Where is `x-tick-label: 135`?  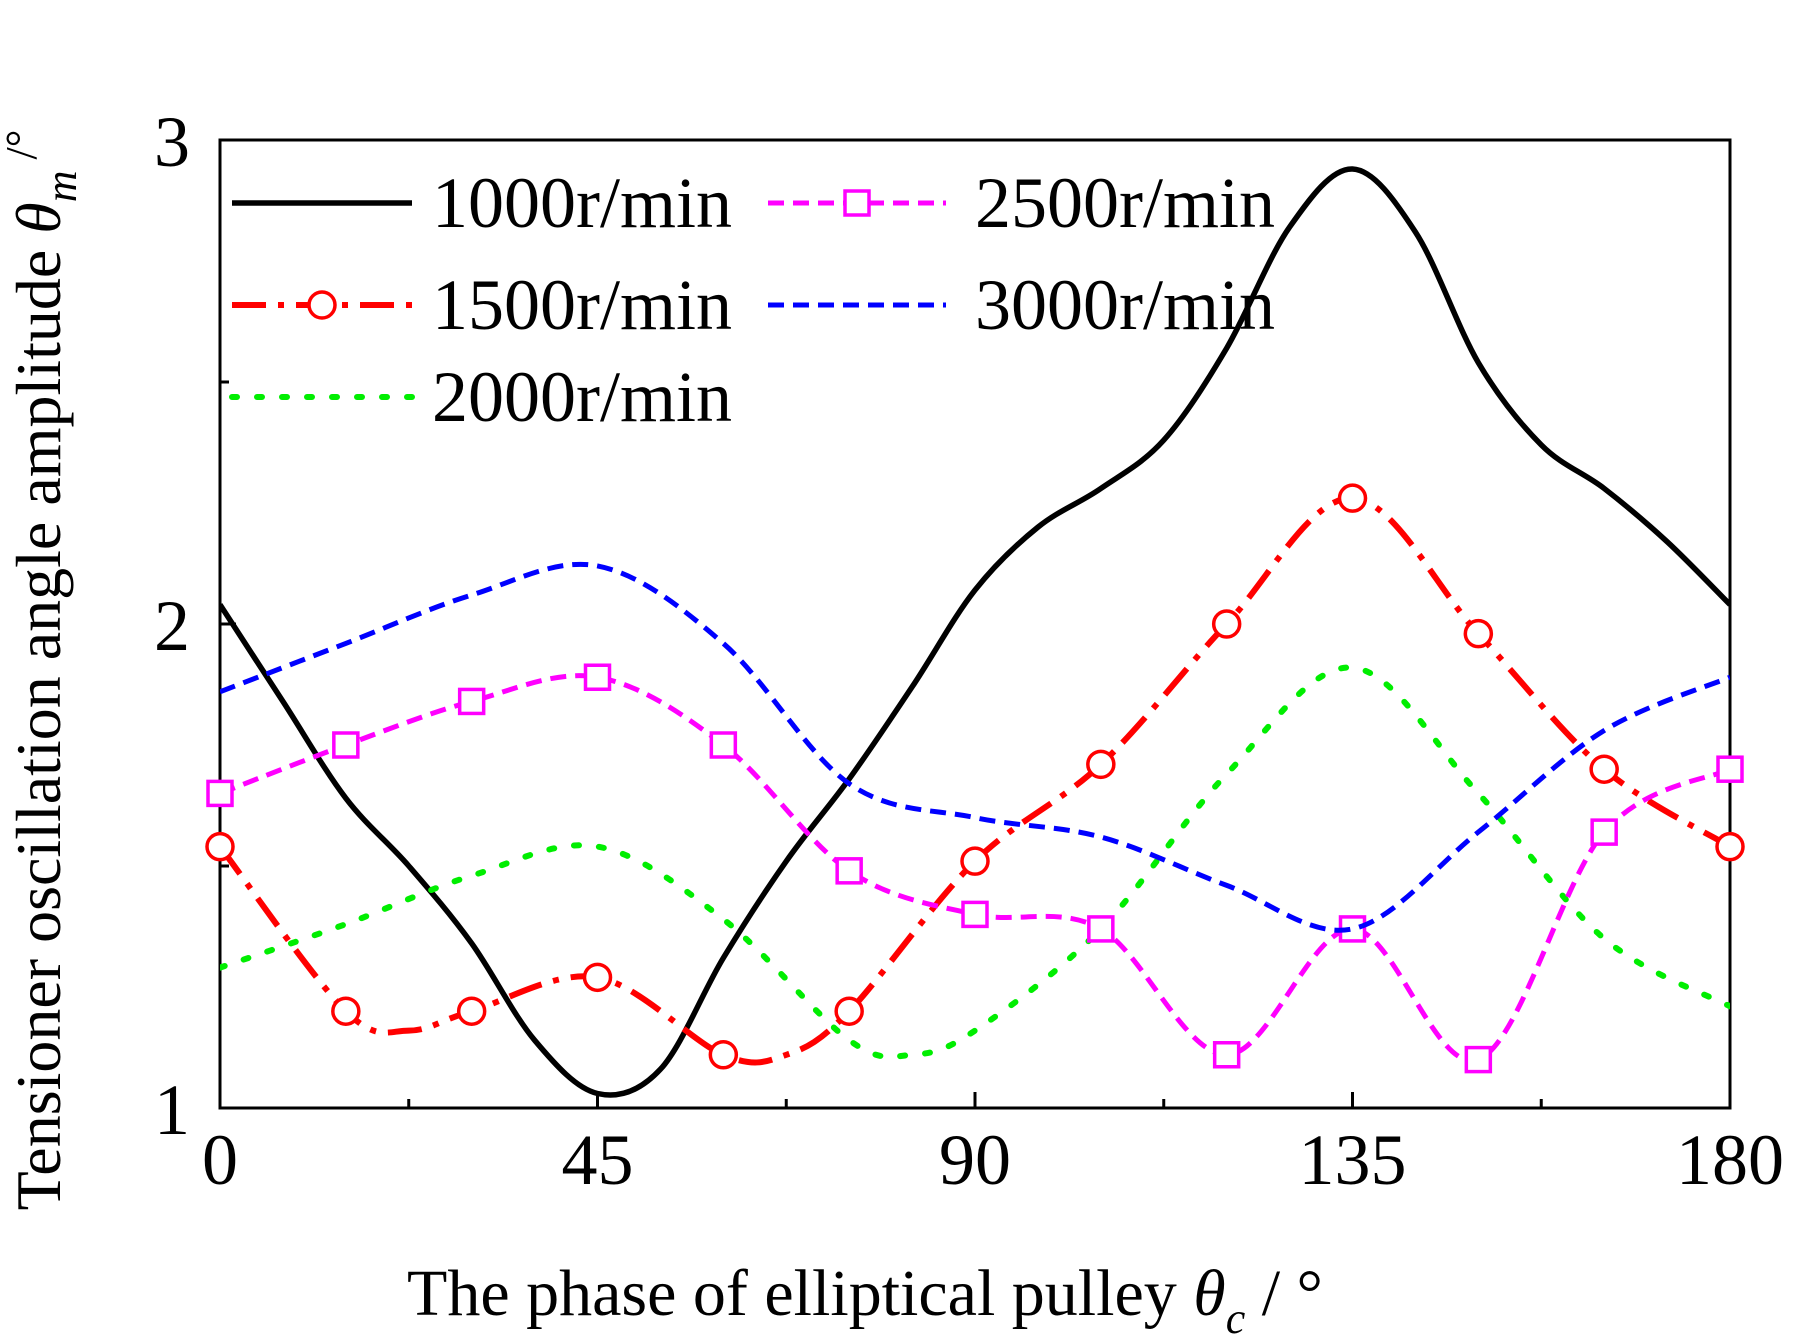 x-tick-label: 135 is located at coordinates (1353, 1160).